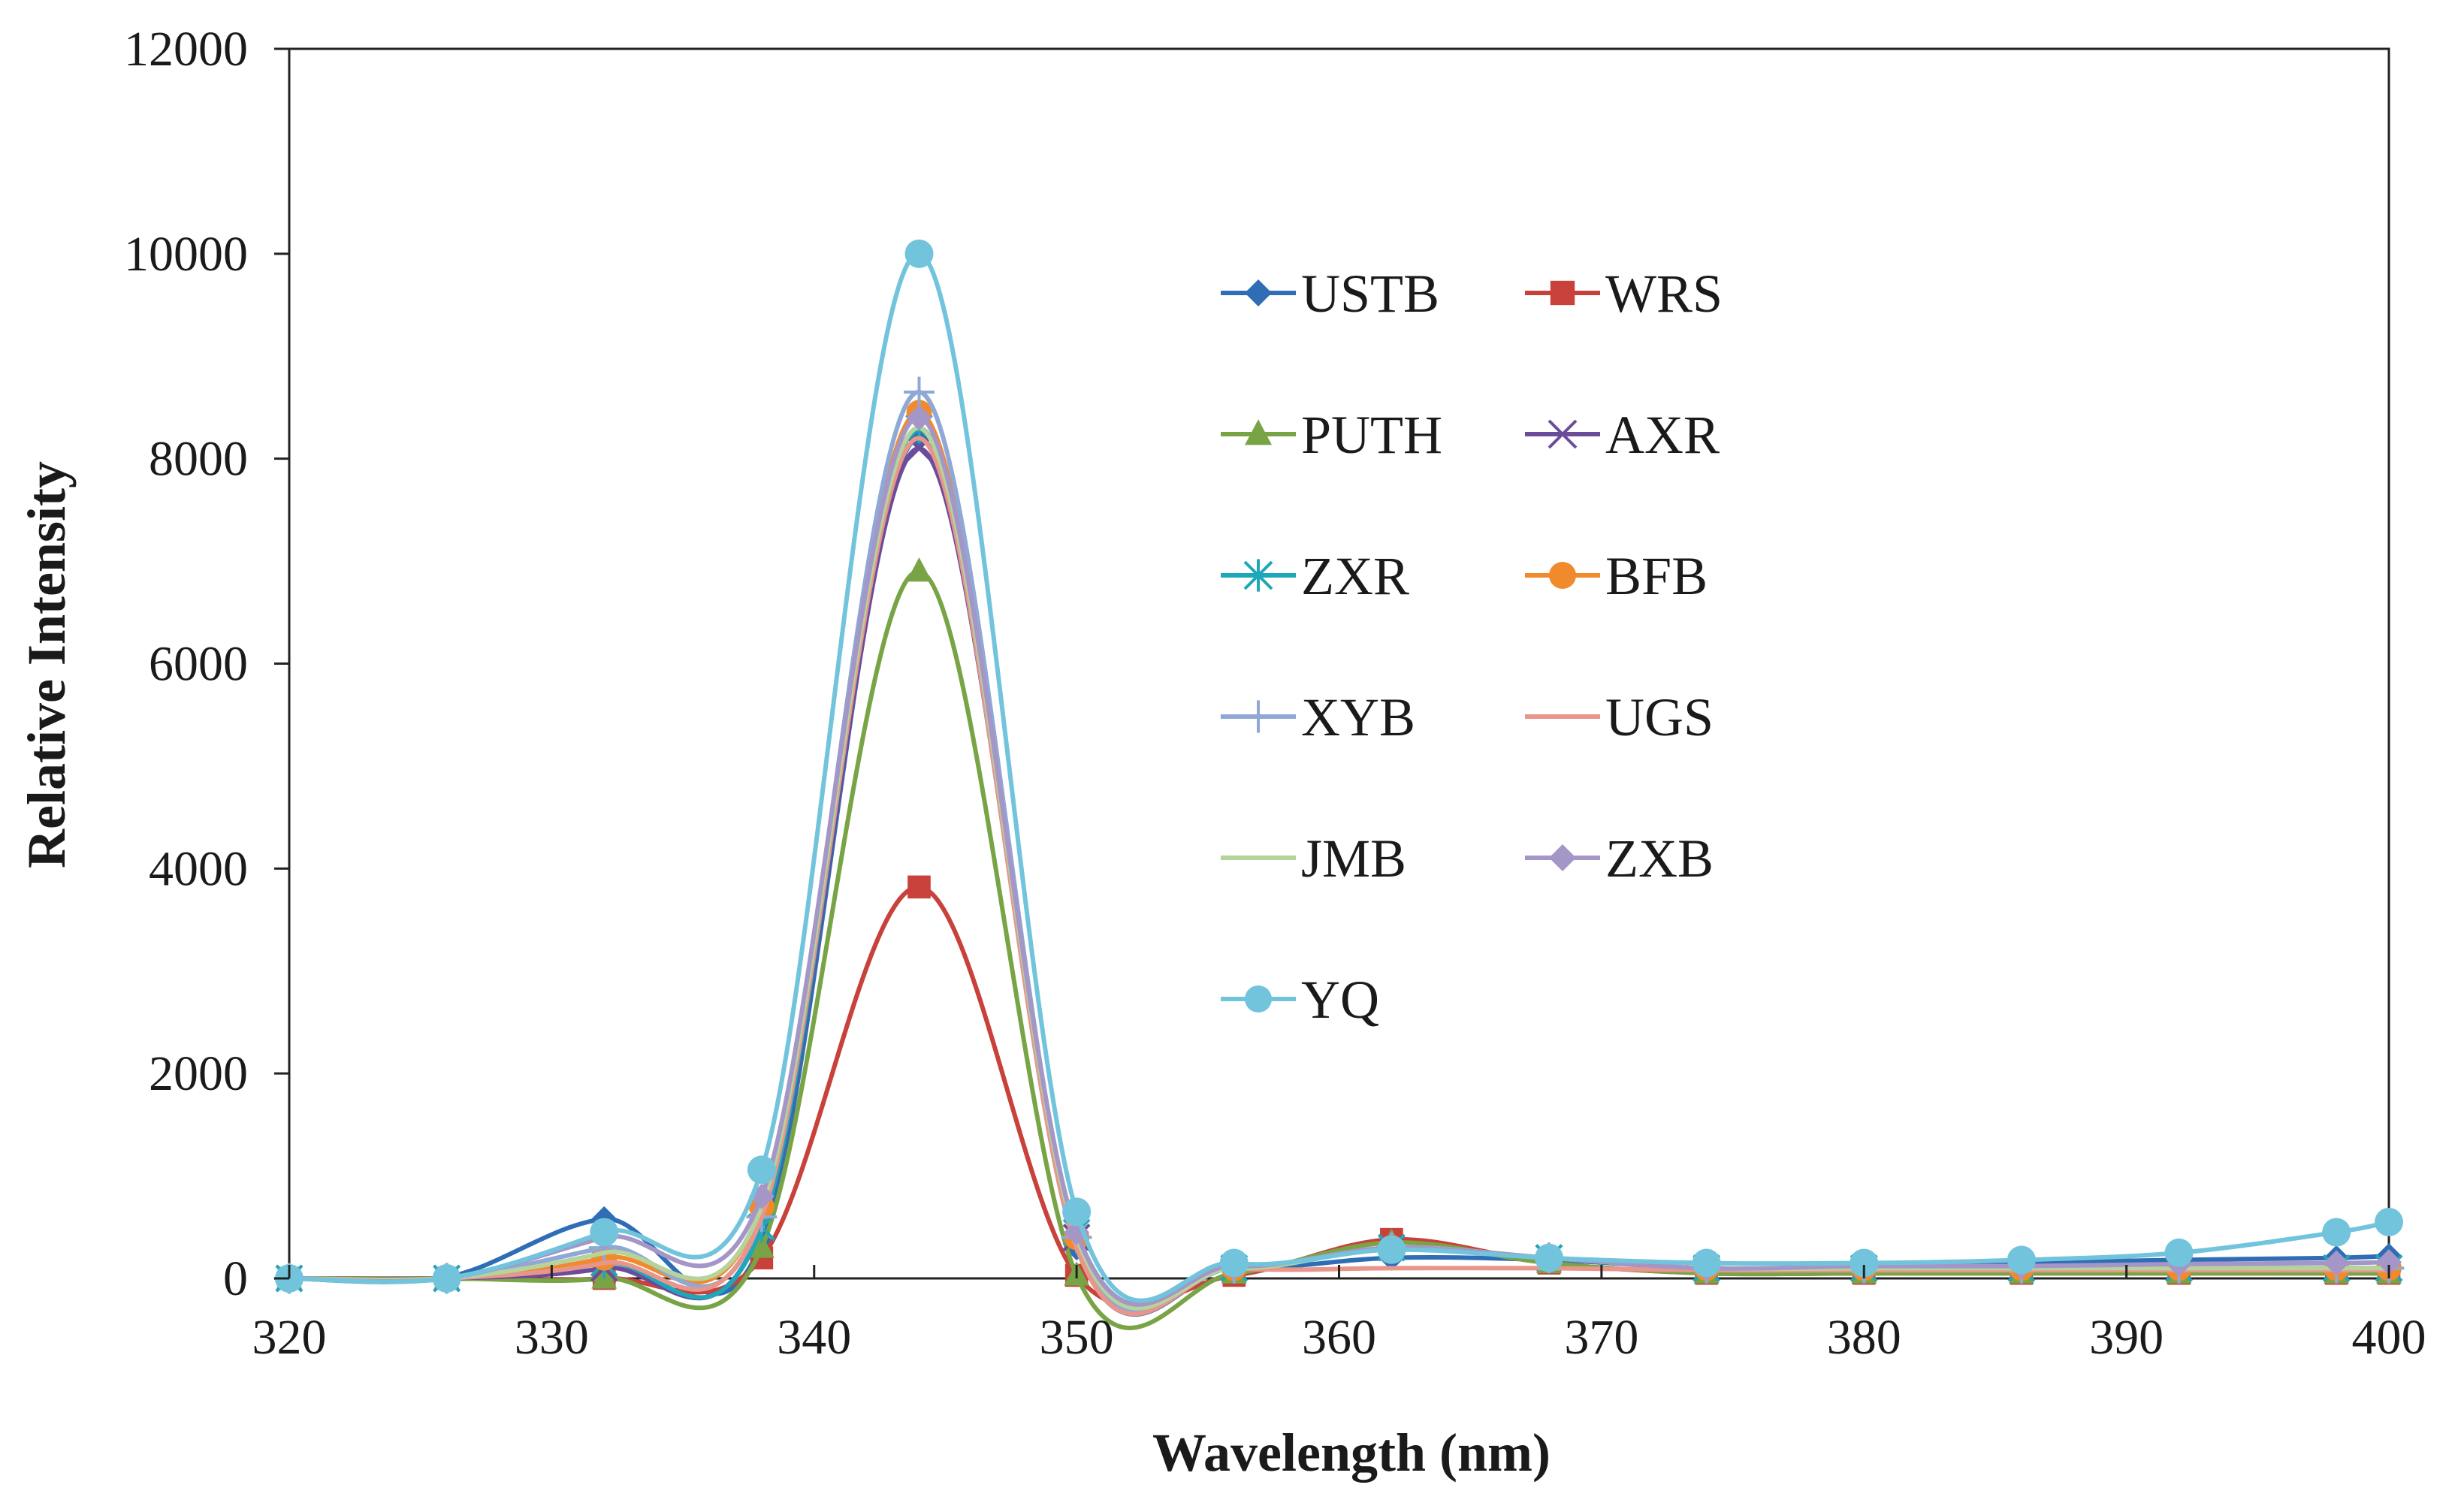 The image size is (2455, 1512). What do you see at coordinates (1258, 575) in the screenshot?
I see `legend-marker-zxr` at bounding box center [1258, 575].